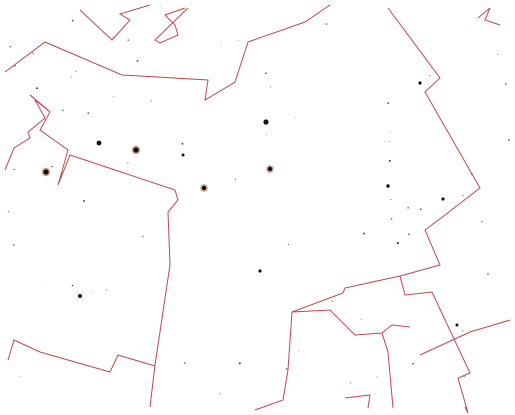  Describe the element at coordinates (189, 374) in the screenshot. I see `boundary-line-bottom-left` at that location.